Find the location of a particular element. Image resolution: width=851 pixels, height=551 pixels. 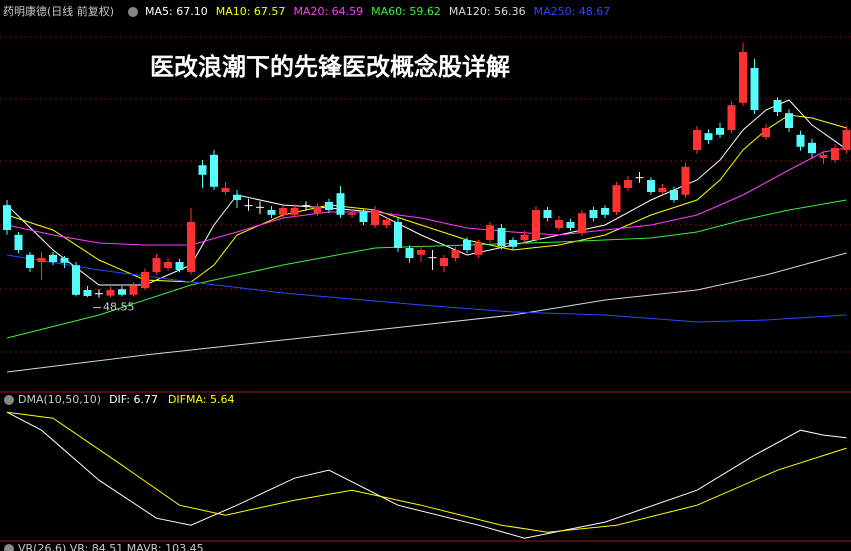

indicator-title: DMA(10,50,10) is located at coordinates (59, 399).